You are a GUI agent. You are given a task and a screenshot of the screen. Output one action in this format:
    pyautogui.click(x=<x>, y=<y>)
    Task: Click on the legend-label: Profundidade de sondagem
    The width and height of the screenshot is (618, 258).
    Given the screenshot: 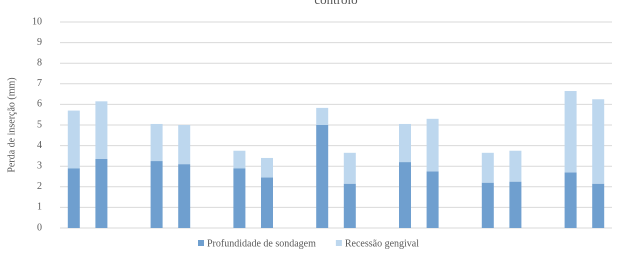 What is the action you would take?
    pyautogui.click(x=261, y=243)
    